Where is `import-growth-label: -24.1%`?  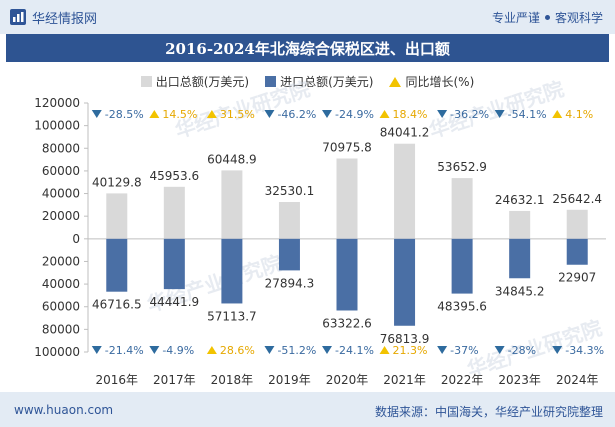 import-growth-label: -24.1% is located at coordinates (354, 350).